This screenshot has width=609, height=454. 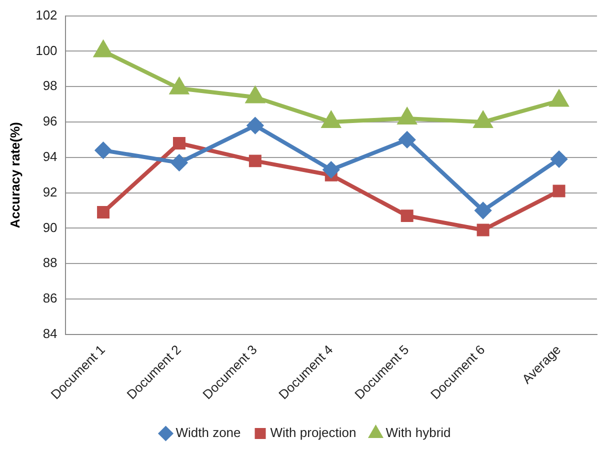 I want to click on legend-label: With projection, so click(x=313, y=432).